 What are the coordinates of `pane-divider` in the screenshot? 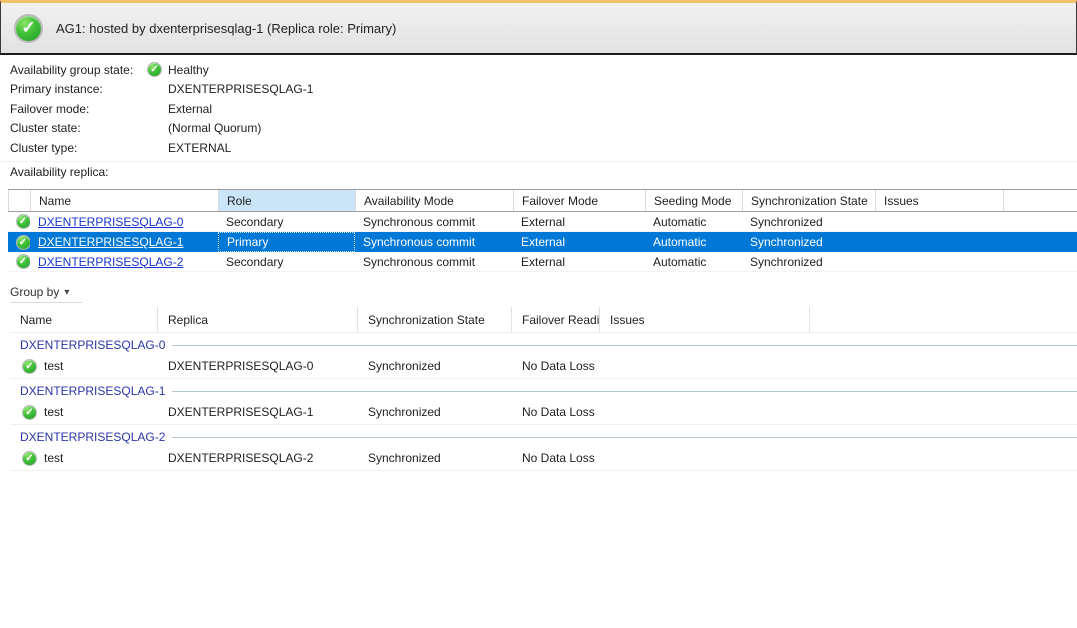 It's located at (538, 161).